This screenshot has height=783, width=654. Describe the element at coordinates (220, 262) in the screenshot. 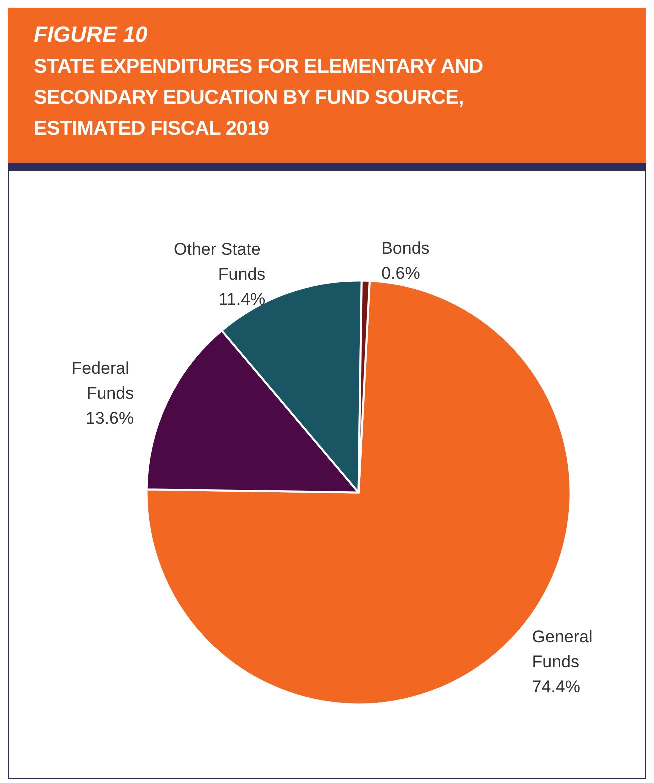

I see `slice-label: Other State Funds` at that location.